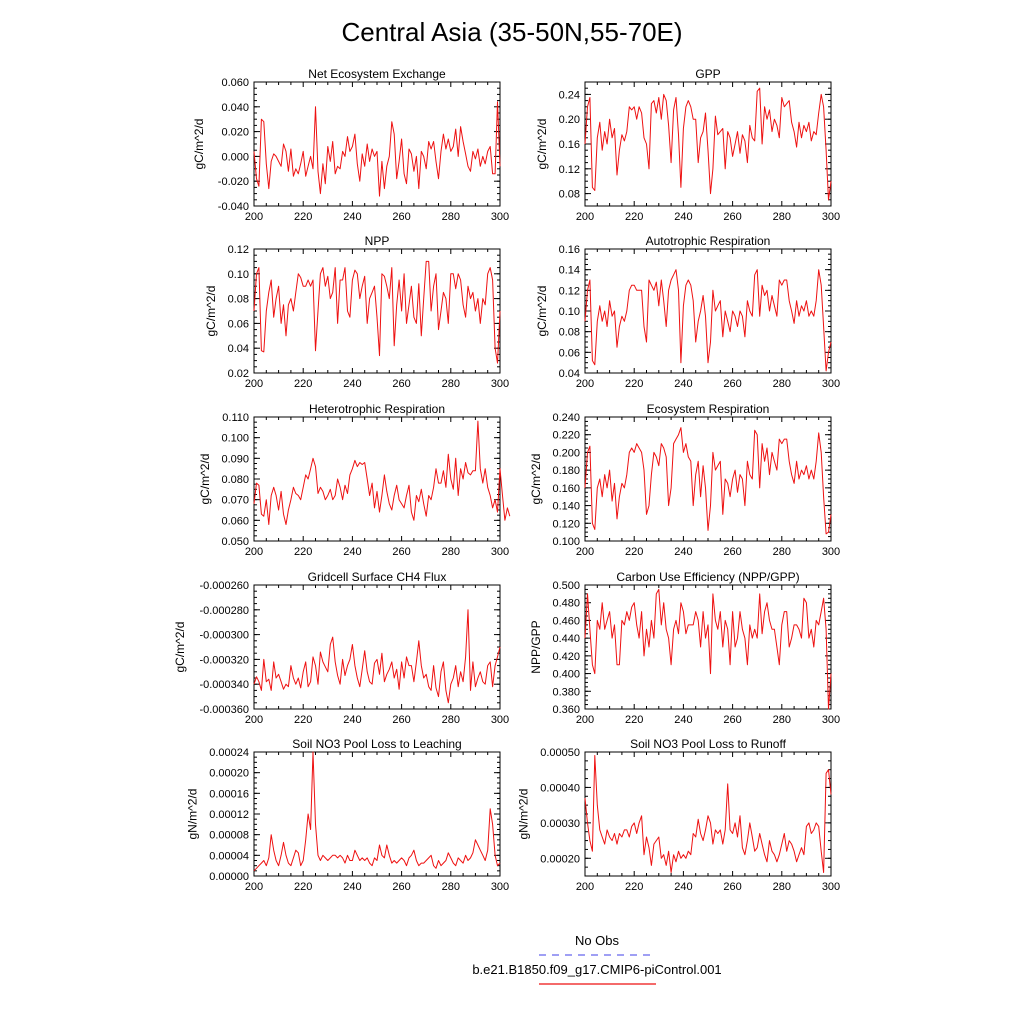  I want to click on y-tick-label: 0.090, so click(235, 459).